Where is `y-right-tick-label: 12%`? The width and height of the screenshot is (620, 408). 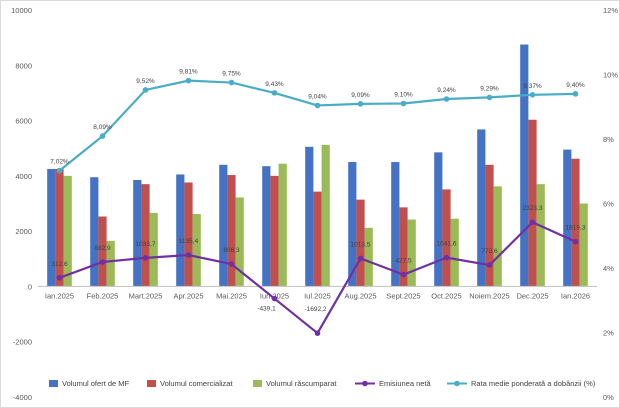 y-right-tick-label: 12% is located at coordinates (610, 10).